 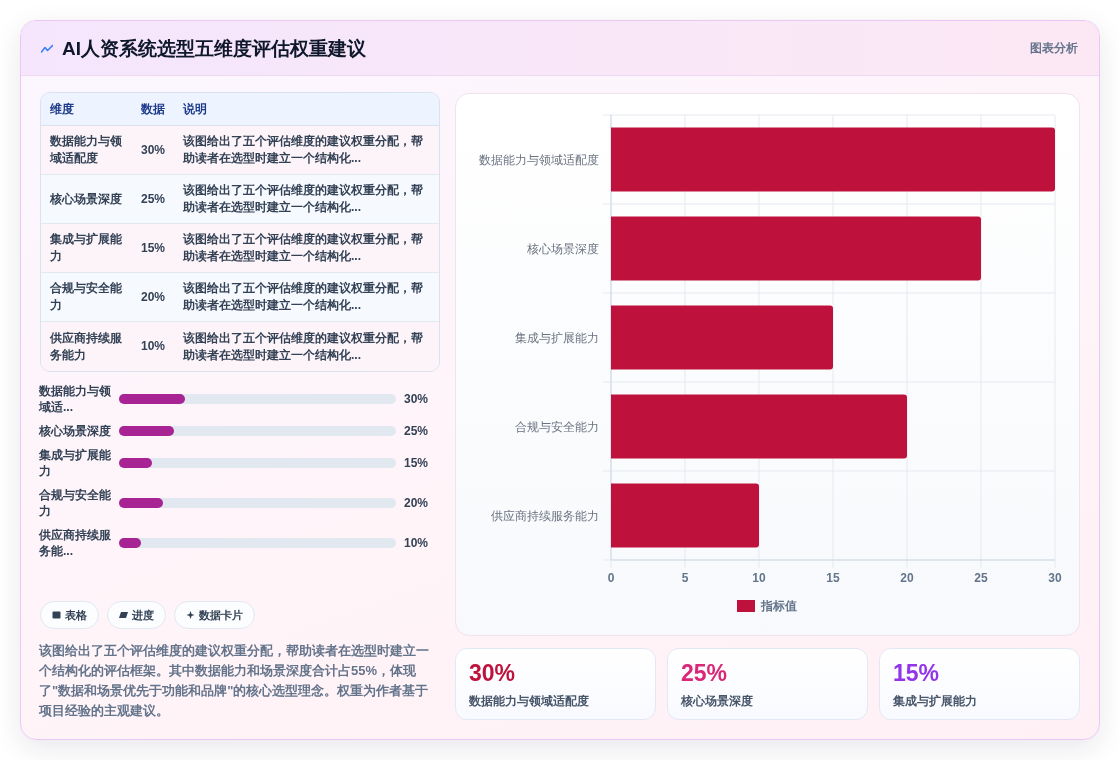 I want to click on x-tick-label: 25, so click(x=981, y=578).